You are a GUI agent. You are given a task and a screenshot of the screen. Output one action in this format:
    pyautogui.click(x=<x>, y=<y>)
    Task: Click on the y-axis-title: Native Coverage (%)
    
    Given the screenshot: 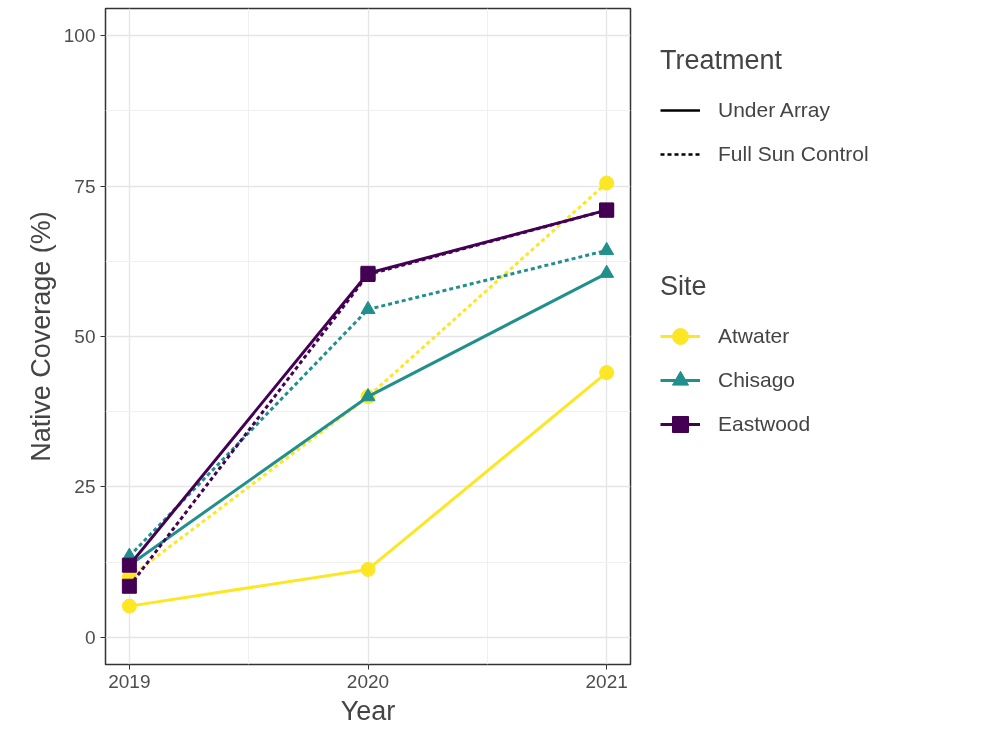 What is the action you would take?
    pyautogui.click(x=40, y=336)
    